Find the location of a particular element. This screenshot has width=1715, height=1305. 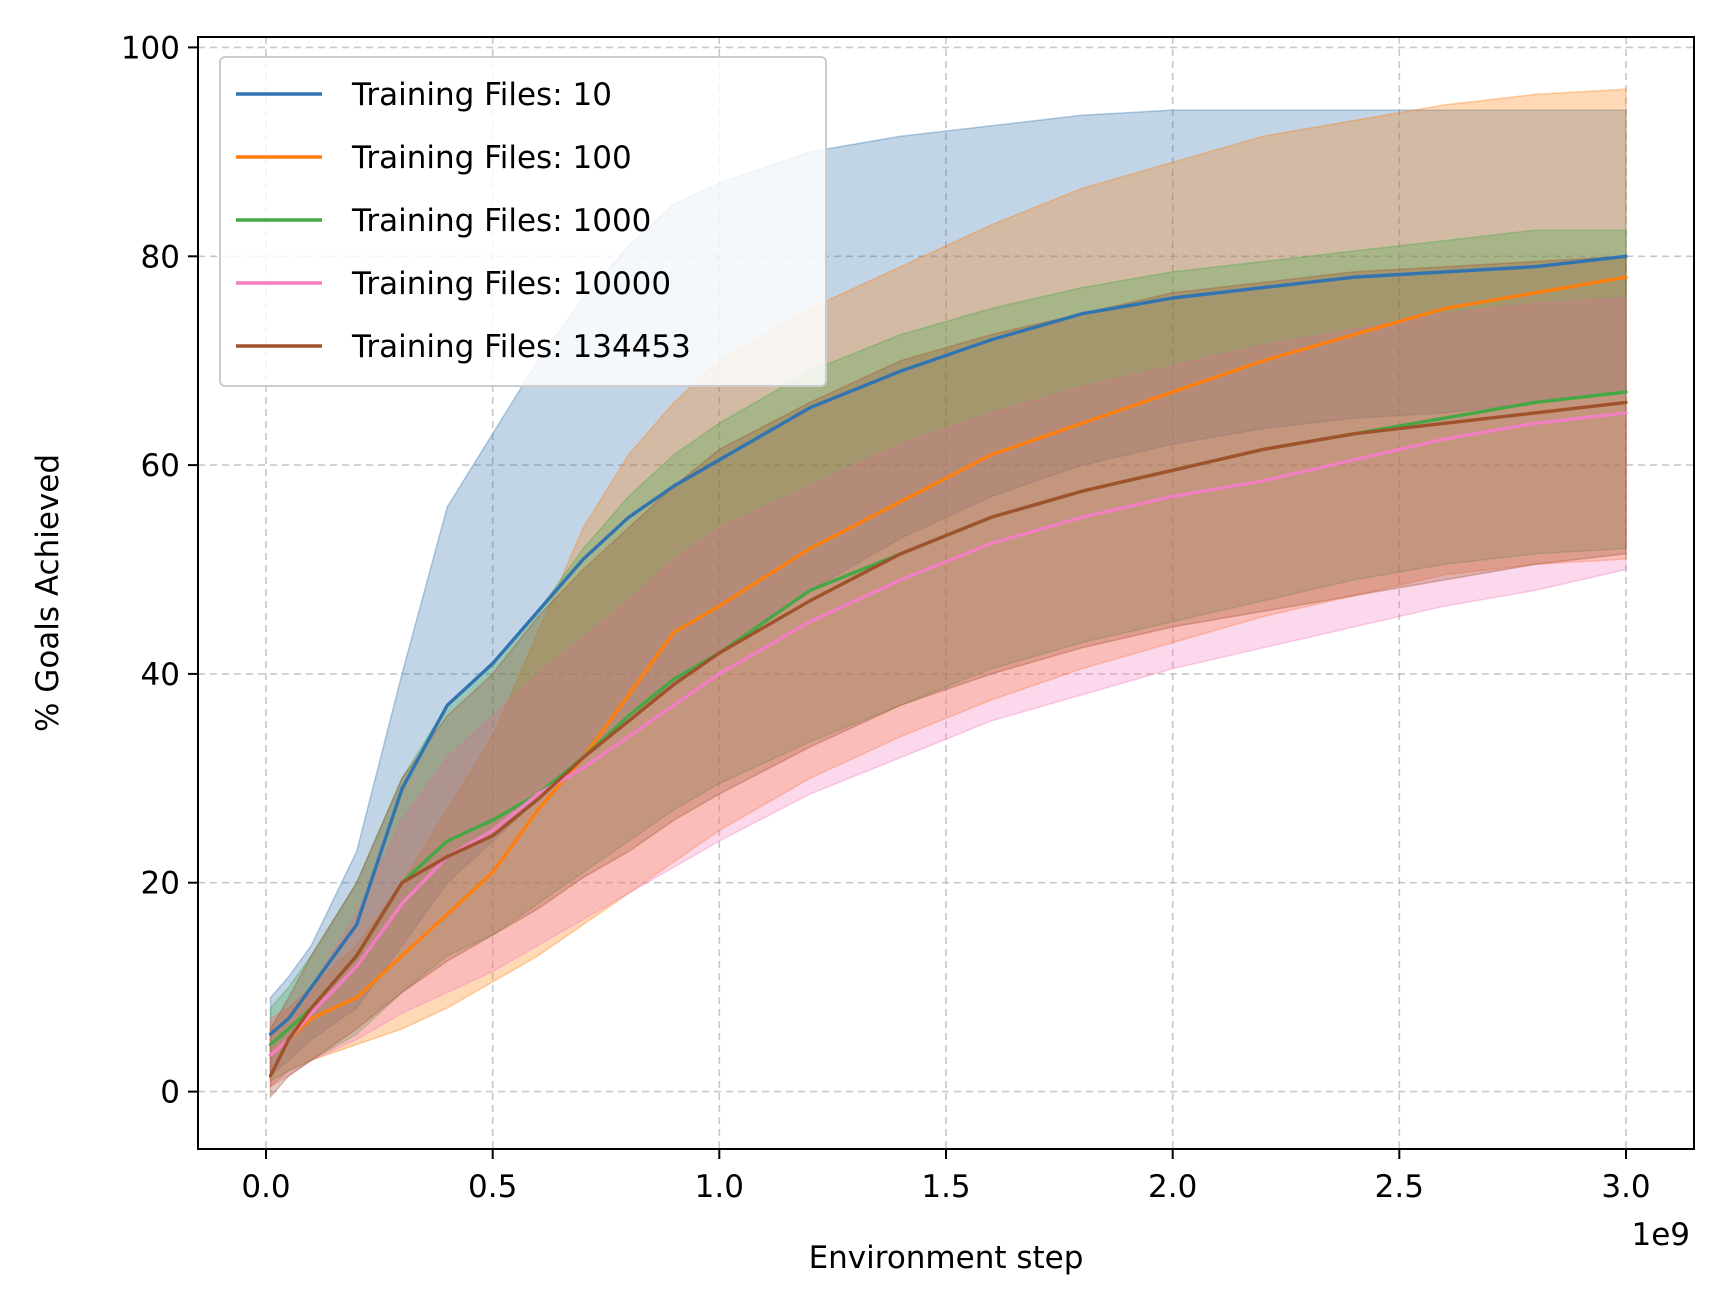

legend-label-4: Training Files: 10000 is located at coordinates (511, 284).